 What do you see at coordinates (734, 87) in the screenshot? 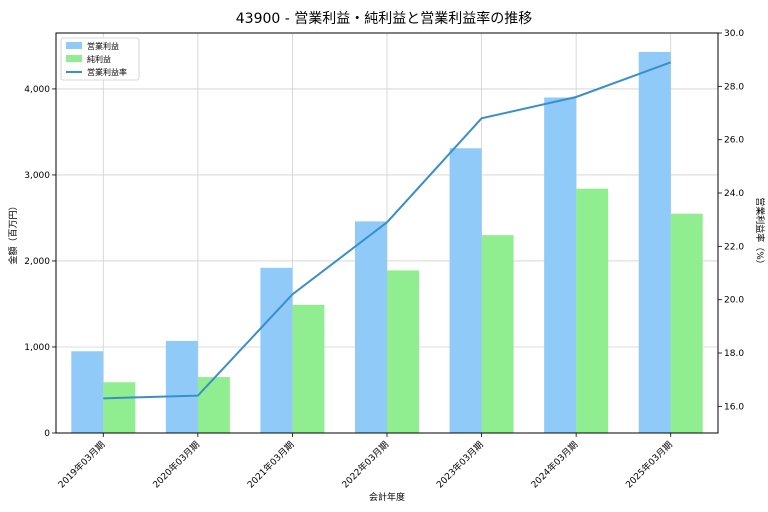
I see `y-right-tick-label: 28.0` at bounding box center [734, 87].